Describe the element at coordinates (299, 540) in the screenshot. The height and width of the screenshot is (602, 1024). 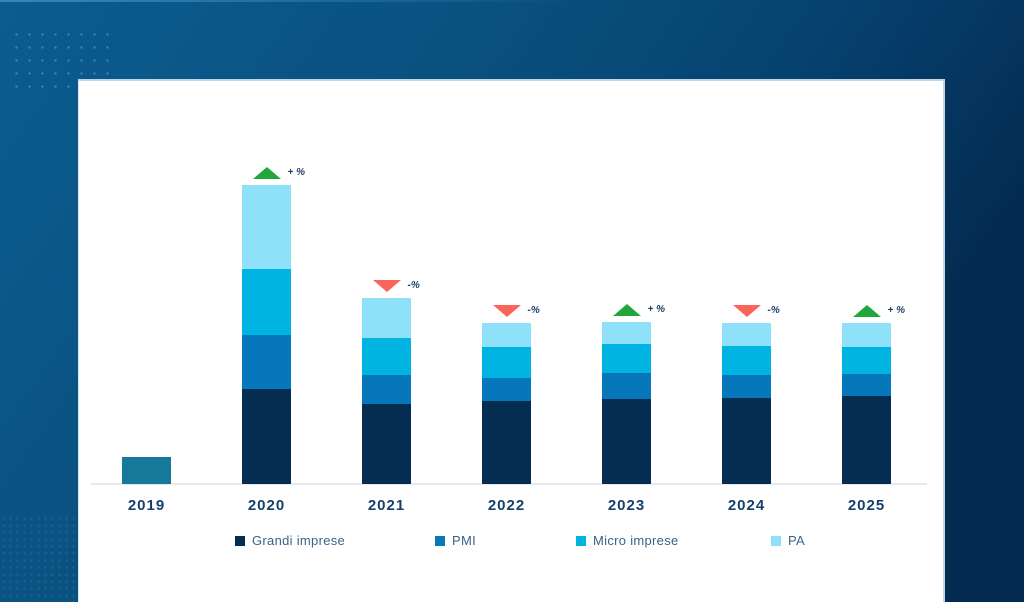
I see `legend-label: Grandi imprese` at that location.